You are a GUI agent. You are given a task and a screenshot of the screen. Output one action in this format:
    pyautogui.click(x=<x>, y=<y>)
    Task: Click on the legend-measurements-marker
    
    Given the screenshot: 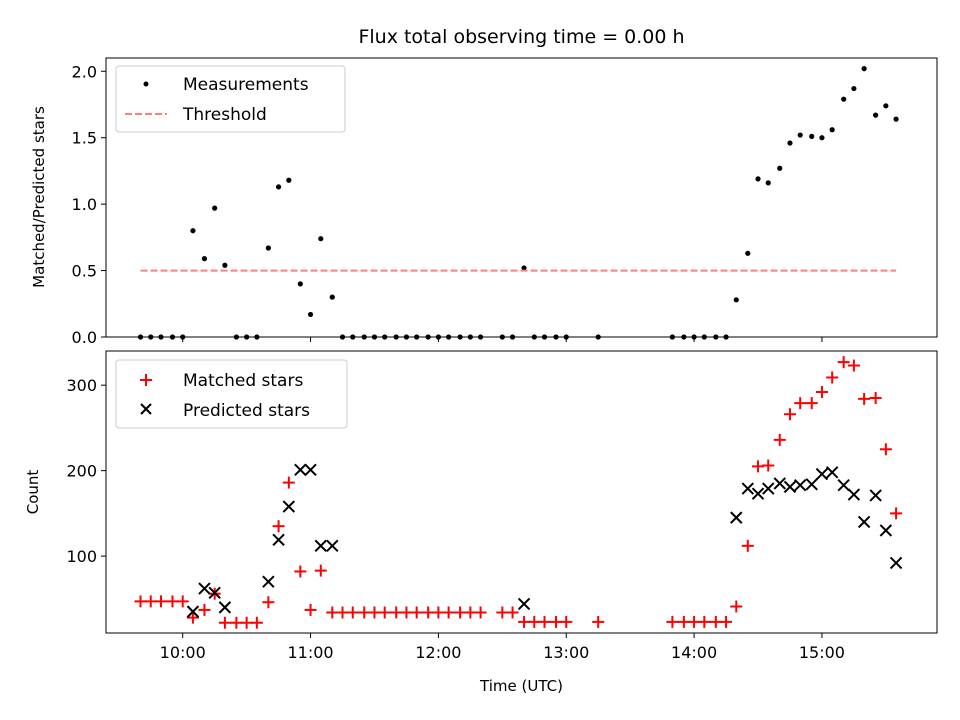 What is the action you would take?
    pyautogui.click(x=146, y=84)
    